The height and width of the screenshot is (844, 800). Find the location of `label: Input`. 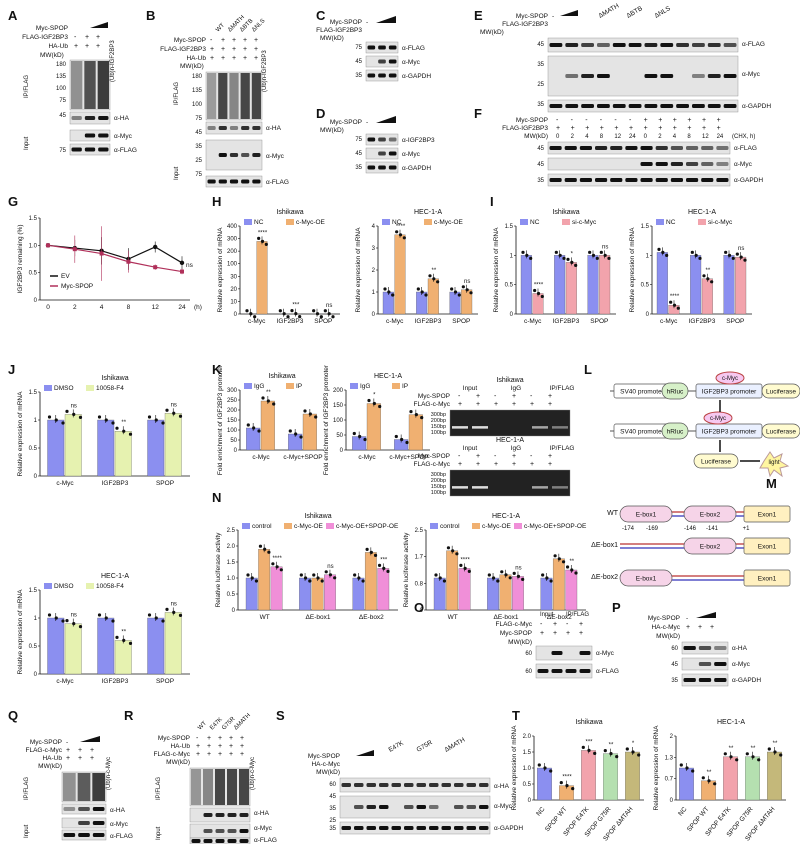

label: Input is located at coordinates (470, 388).